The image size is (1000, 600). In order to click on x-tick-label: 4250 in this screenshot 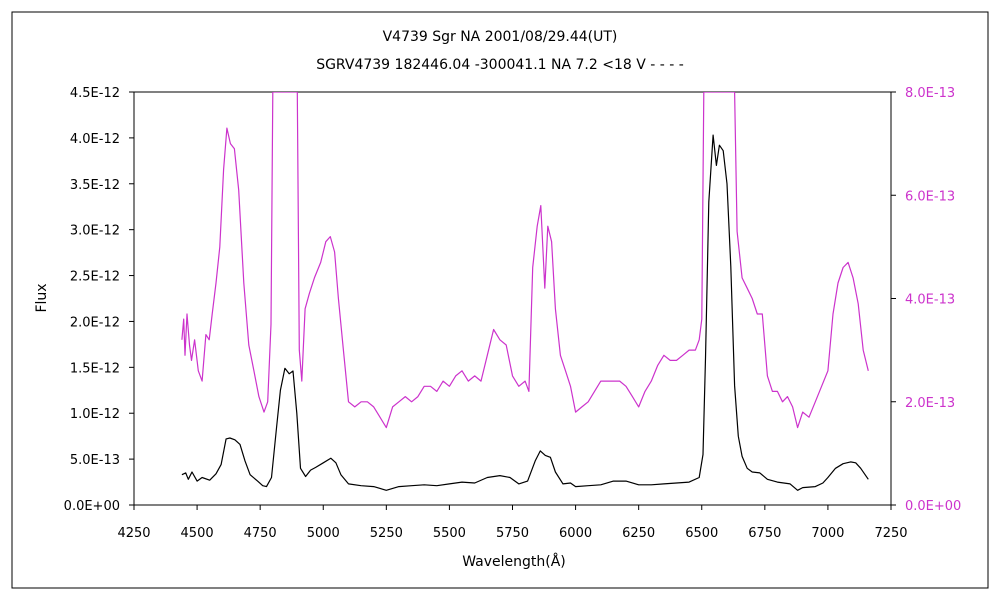, I will do `click(133, 533)`.